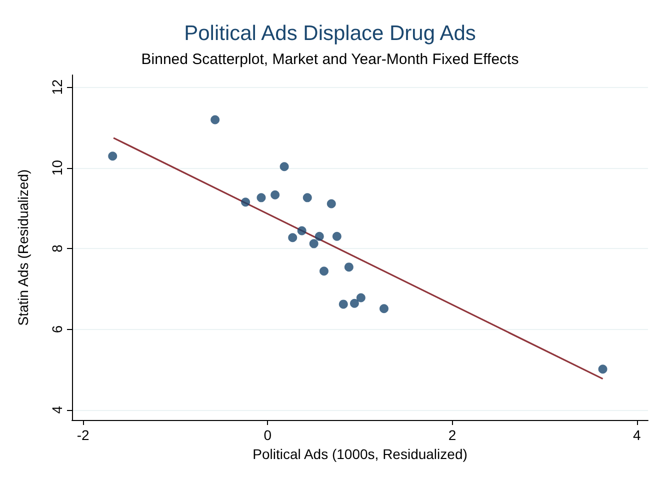 The image size is (660, 481). Describe the element at coordinates (57, 248) in the screenshot. I see `y-tick-label: 8` at that location.